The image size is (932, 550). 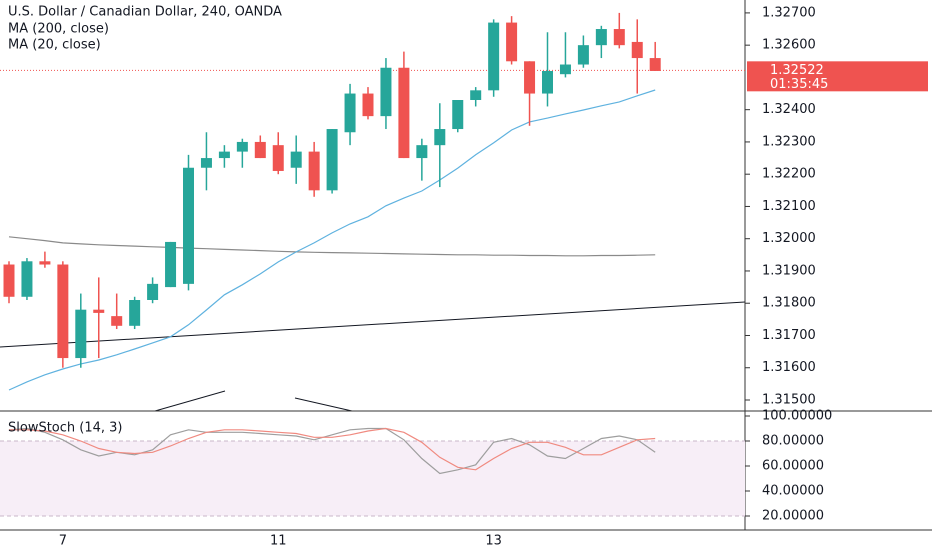 I want to click on last-price-label: 1.32522, so click(x=797, y=70).